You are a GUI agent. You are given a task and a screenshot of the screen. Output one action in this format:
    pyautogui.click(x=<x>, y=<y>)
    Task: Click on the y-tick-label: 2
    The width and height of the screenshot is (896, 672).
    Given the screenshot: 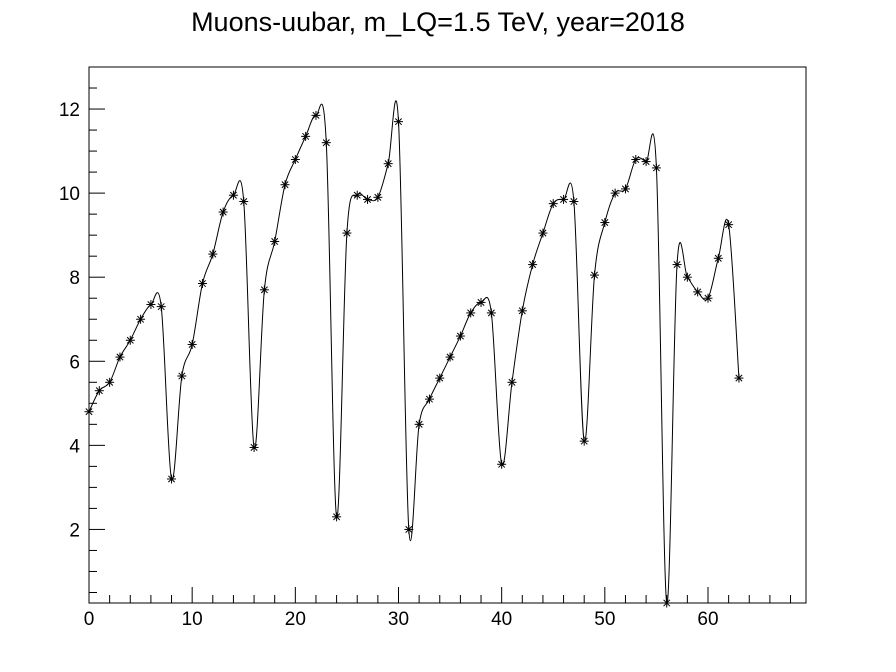 What is the action you would take?
    pyautogui.click(x=74, y=530)
    